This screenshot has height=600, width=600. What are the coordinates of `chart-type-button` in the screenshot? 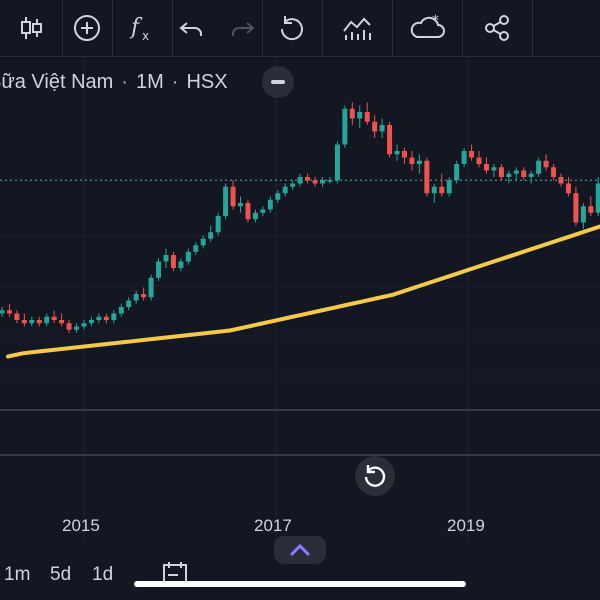 It's located at (31, 28).